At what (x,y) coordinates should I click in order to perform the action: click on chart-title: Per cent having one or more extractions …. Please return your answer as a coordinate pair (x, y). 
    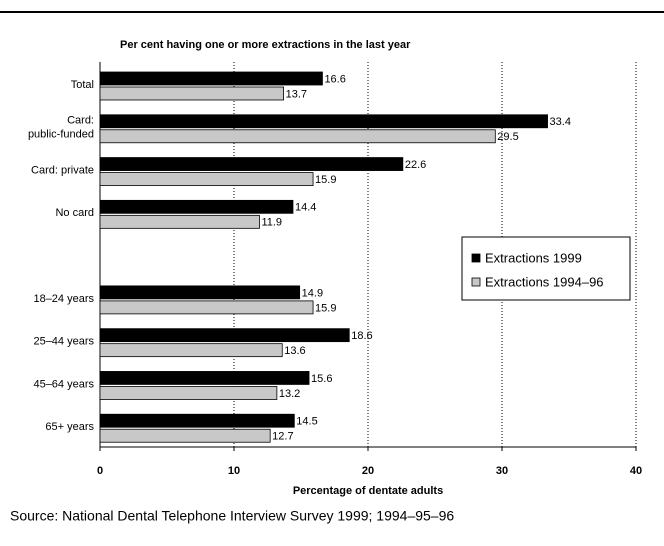
    Looking at the image, I should click on (265, 45).